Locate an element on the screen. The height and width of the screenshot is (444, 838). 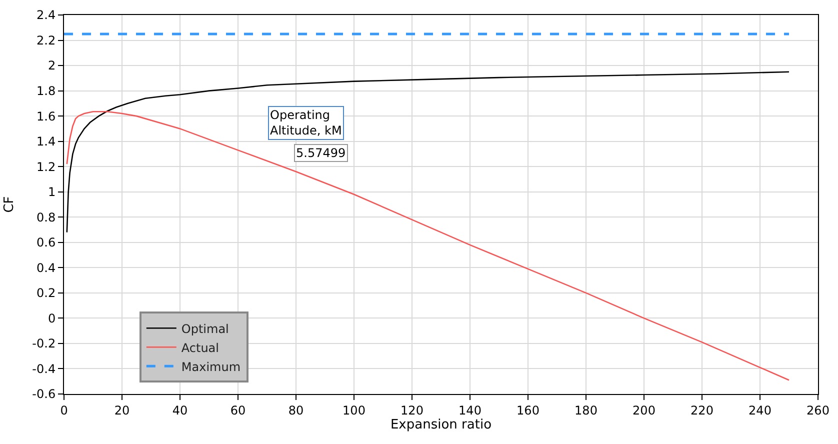
x-tick-label: 140 is located at coordinates (470, 410).